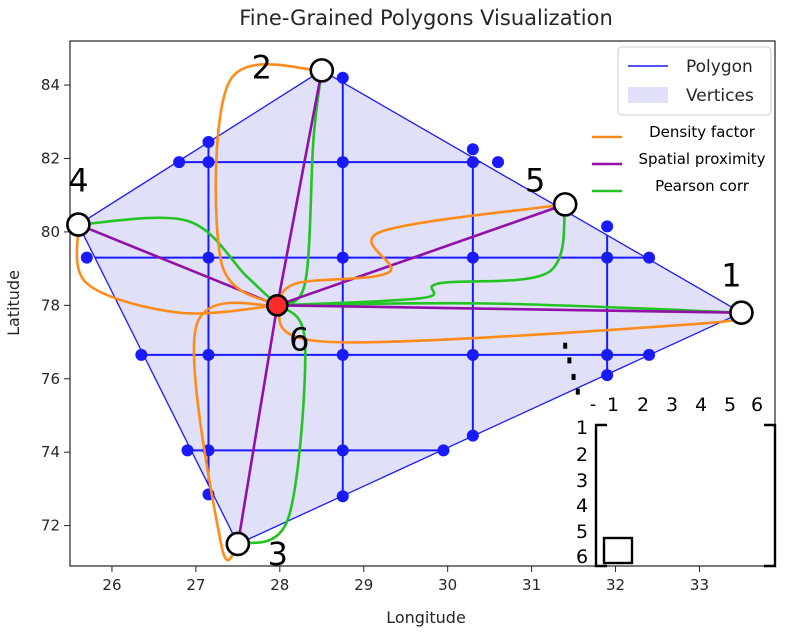 Image resolution: width=792 pixels, height=641 pixels. I want to click on matrix-row-label: 3, so click(582, 481).